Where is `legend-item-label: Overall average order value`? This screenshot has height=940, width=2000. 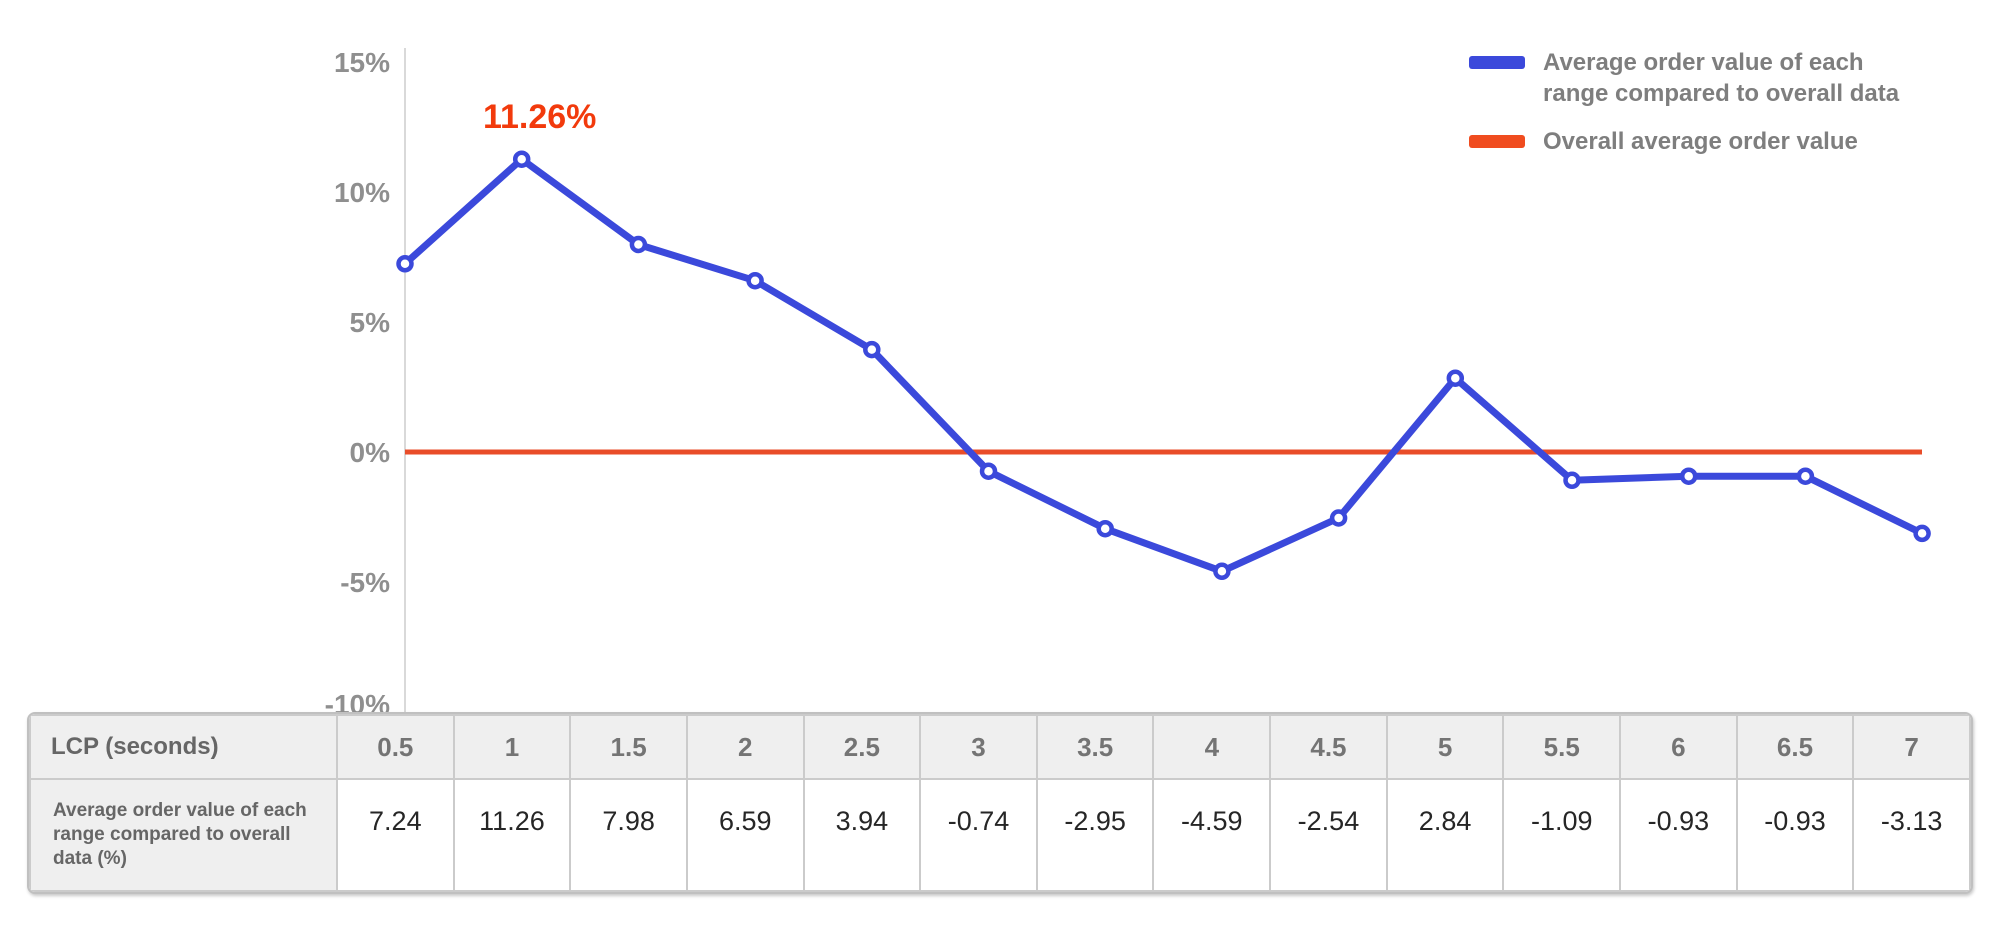 legend-item-label: Overall average order value is located at coordinates (1700, 141).